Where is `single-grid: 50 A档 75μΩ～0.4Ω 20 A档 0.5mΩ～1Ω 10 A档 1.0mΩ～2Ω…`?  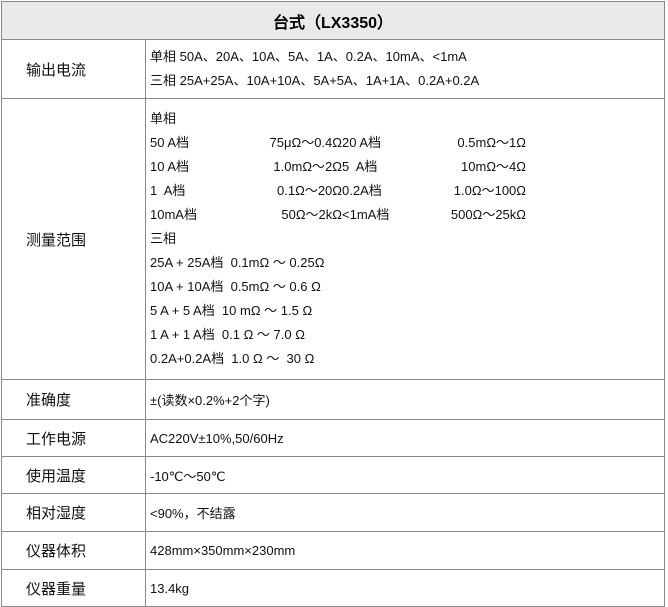 single-grid: 50 A档 75μΩ～0.4Ω 20 A档 0.5mΩ～1Ω 10 A档 1.0mΩ～2Ω… is located at coordinates (407, 179).